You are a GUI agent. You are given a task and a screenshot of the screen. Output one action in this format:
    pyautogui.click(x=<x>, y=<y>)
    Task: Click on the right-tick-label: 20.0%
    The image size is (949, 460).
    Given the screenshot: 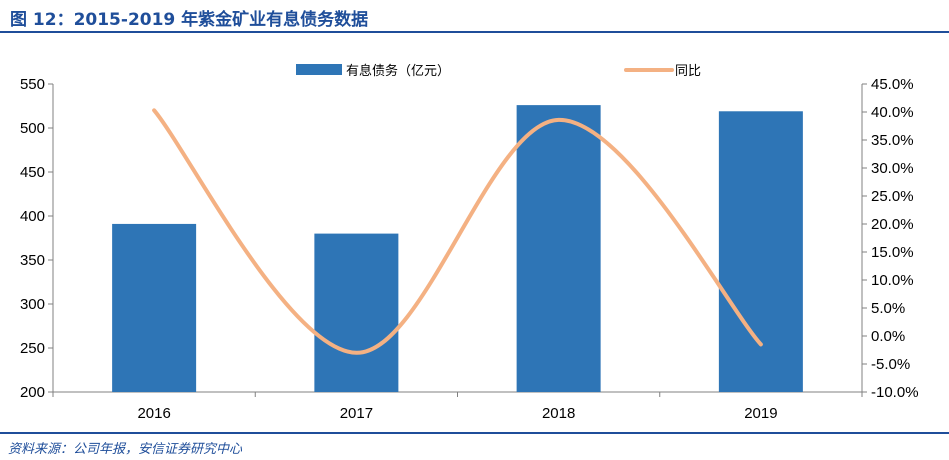 What is the action you would take?
    pyautogui.click(x=892, y=224)
    